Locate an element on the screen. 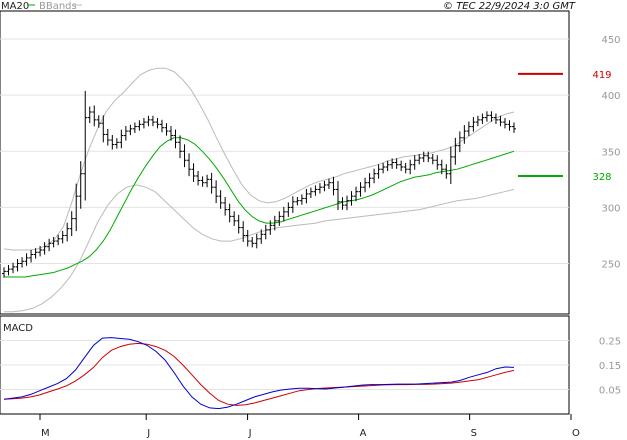 The image size is (627, 440). macd-line is located at coordinates (259, 373).